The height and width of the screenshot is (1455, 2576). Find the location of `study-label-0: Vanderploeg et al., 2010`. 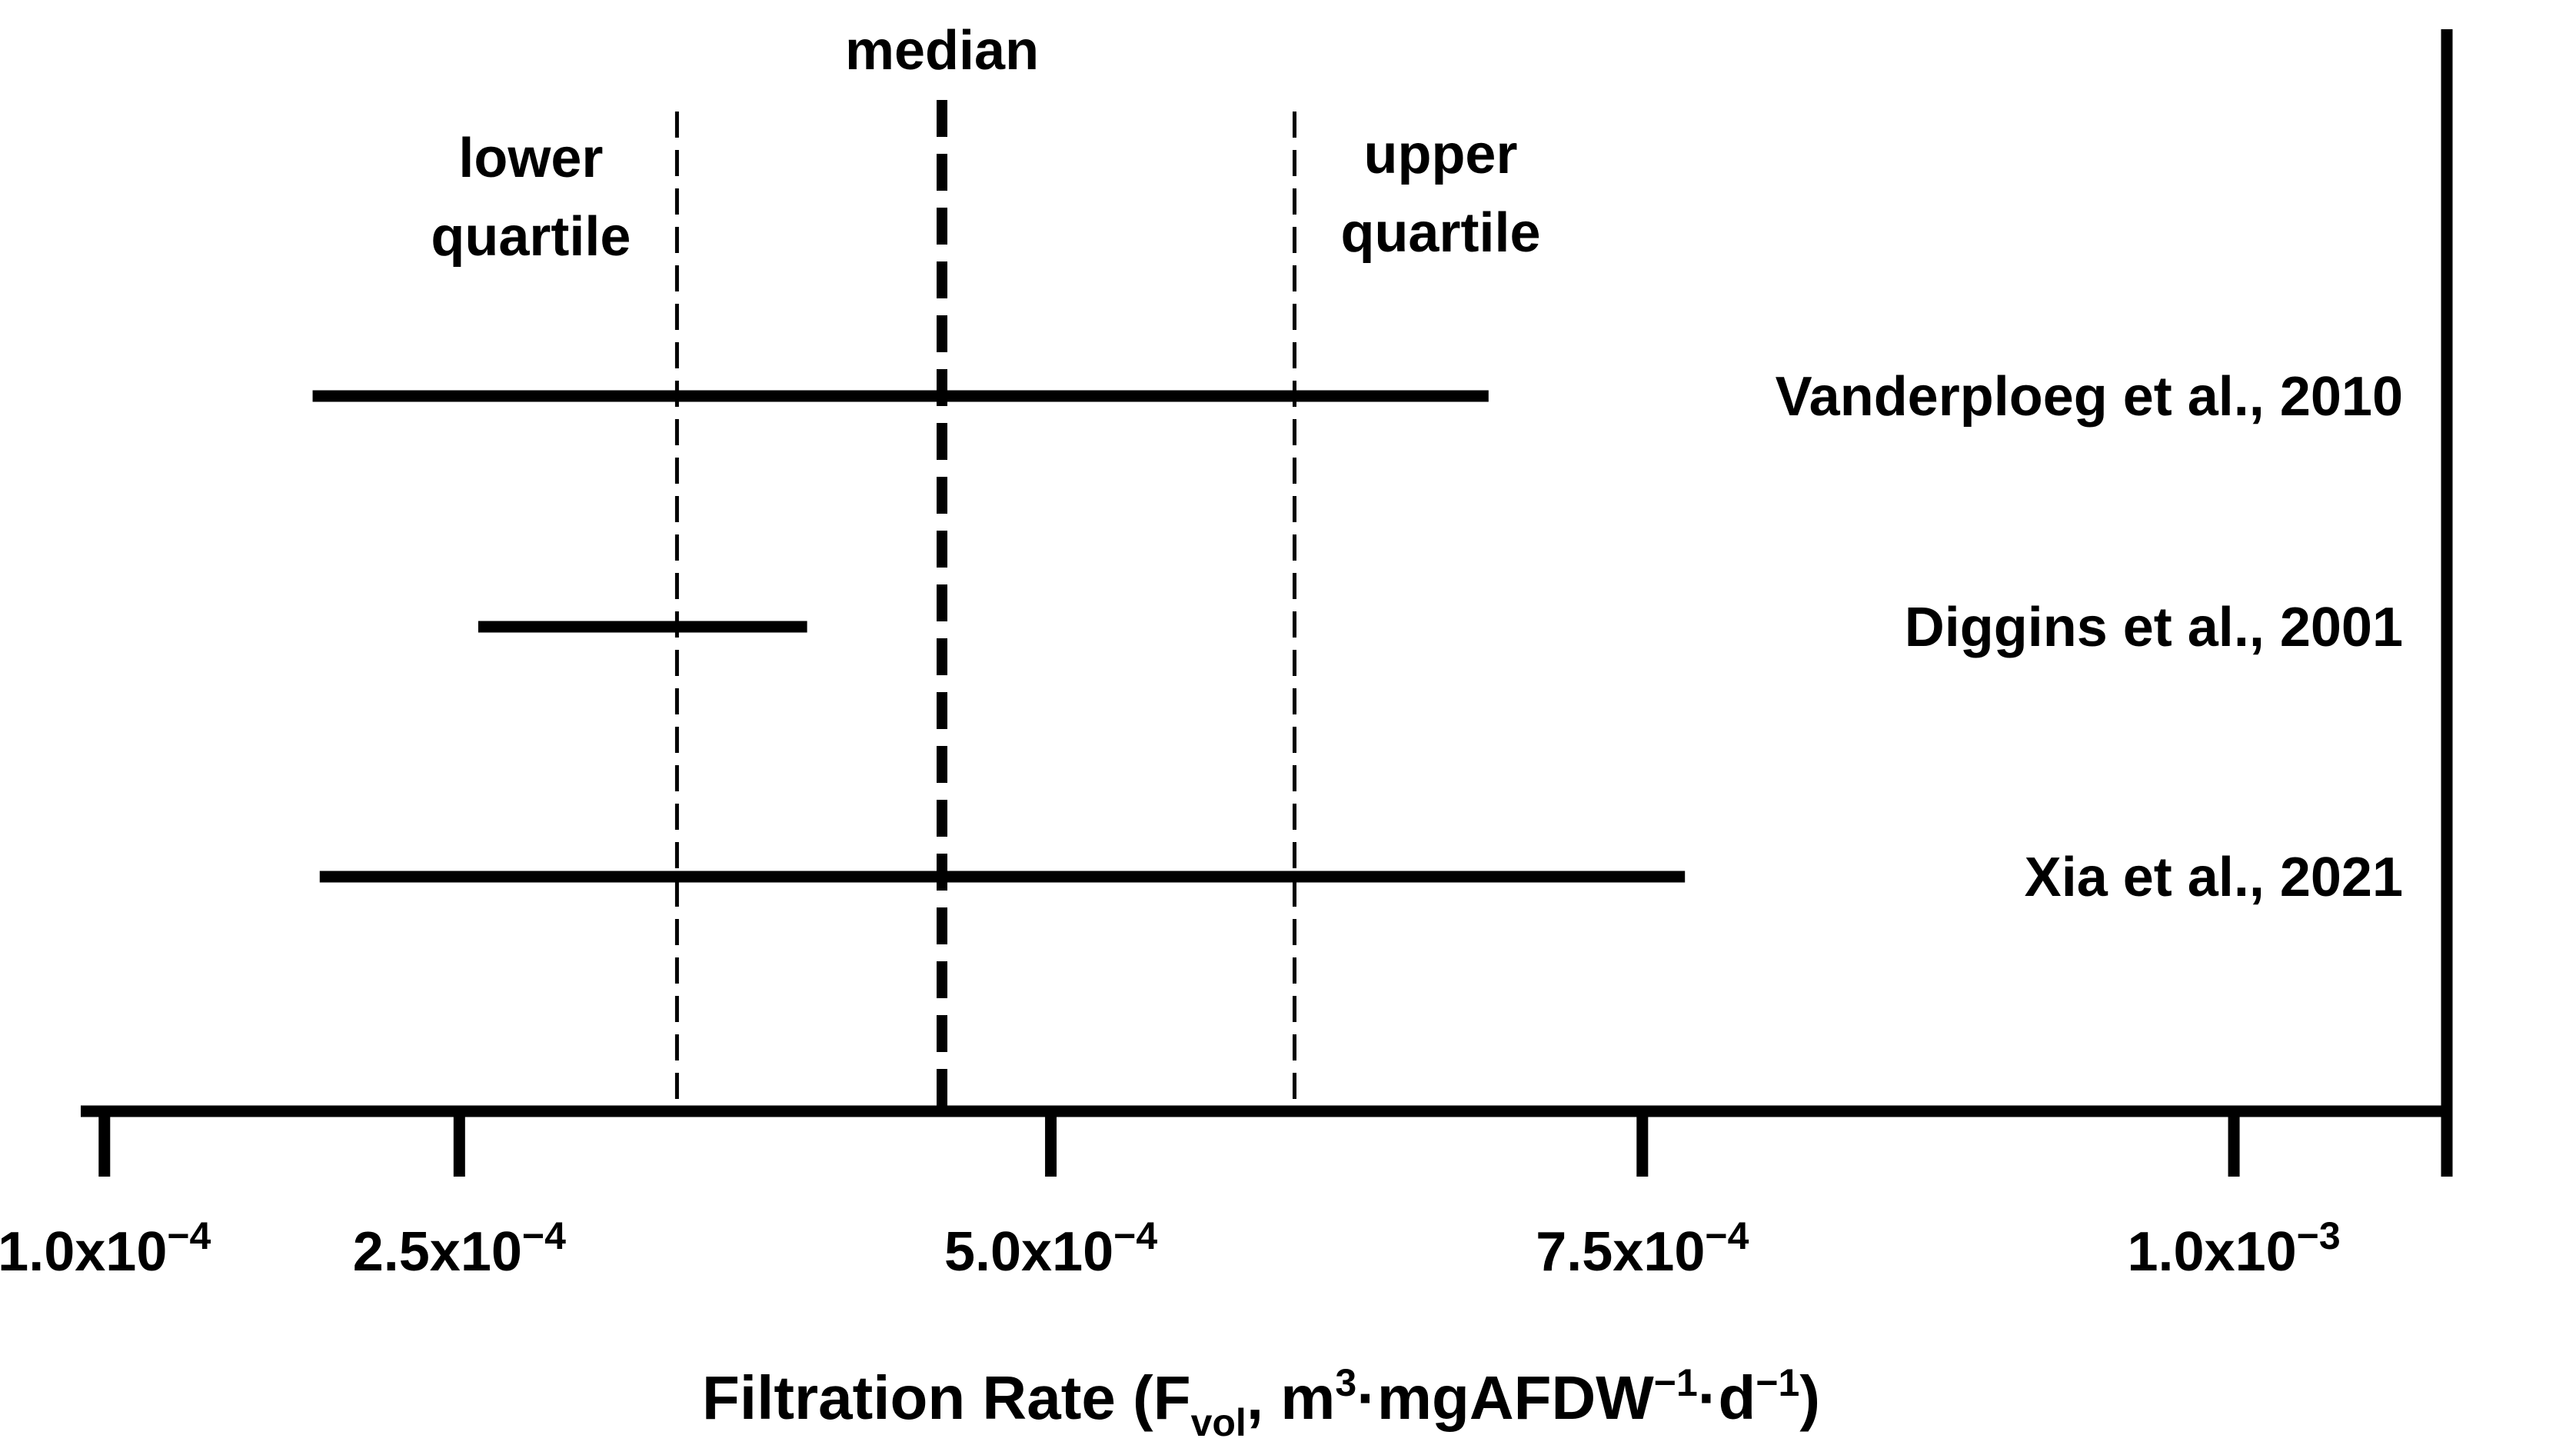

study-label-0: Vanderploeg et al., 2010 is located at coordinates (2089, 397).